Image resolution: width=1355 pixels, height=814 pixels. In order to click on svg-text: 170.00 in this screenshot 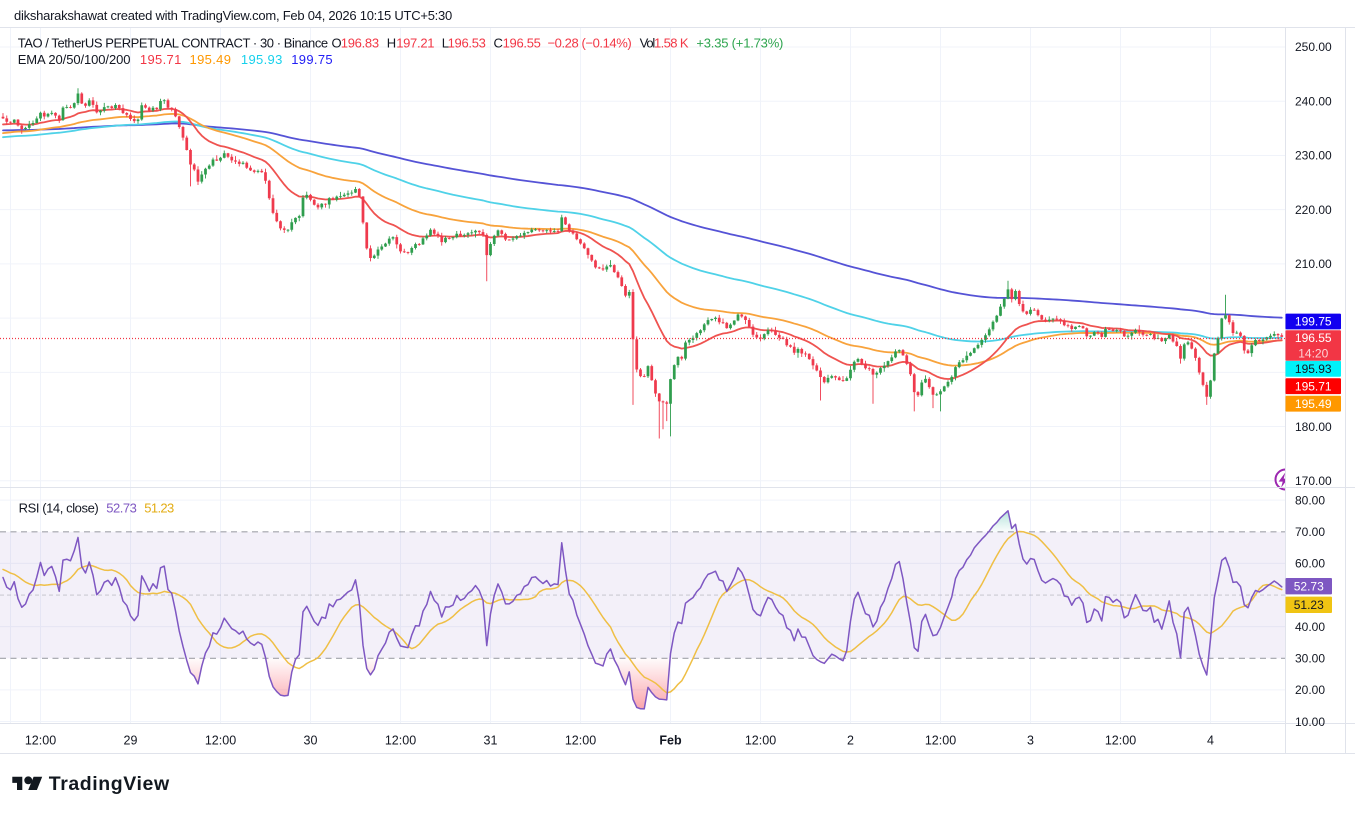, I will do `click(1313, 481)`.